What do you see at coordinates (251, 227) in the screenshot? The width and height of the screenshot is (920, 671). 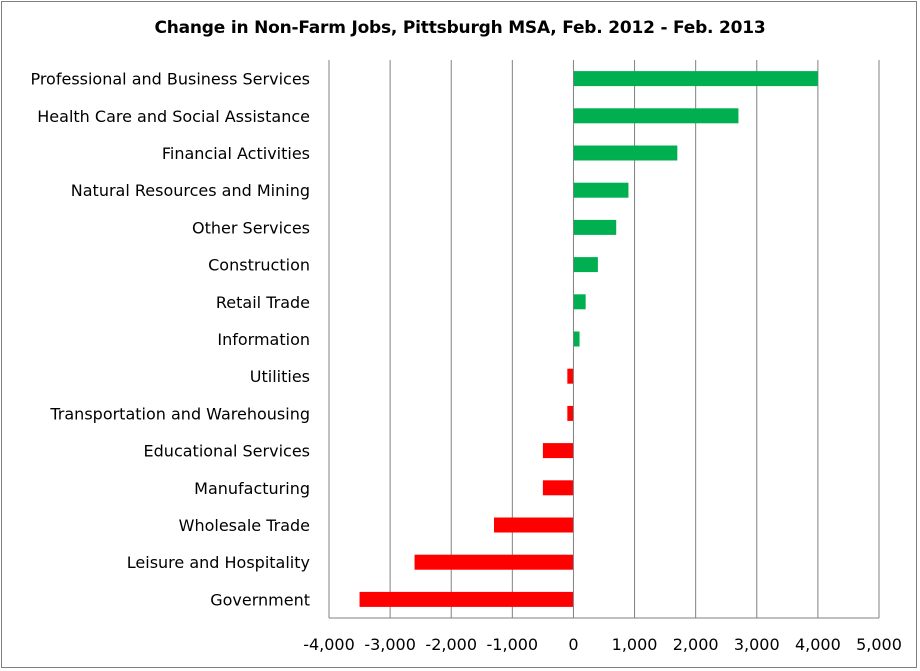 I see `category-label: Other Services` at bounding box center [251, 227].